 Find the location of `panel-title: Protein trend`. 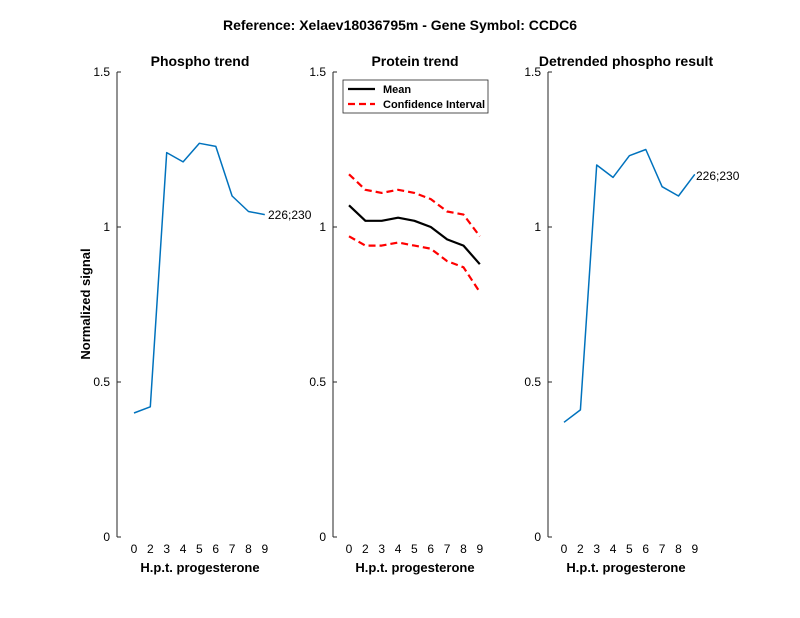

panel-title: Protein trend is located at coordinates (414, 61).